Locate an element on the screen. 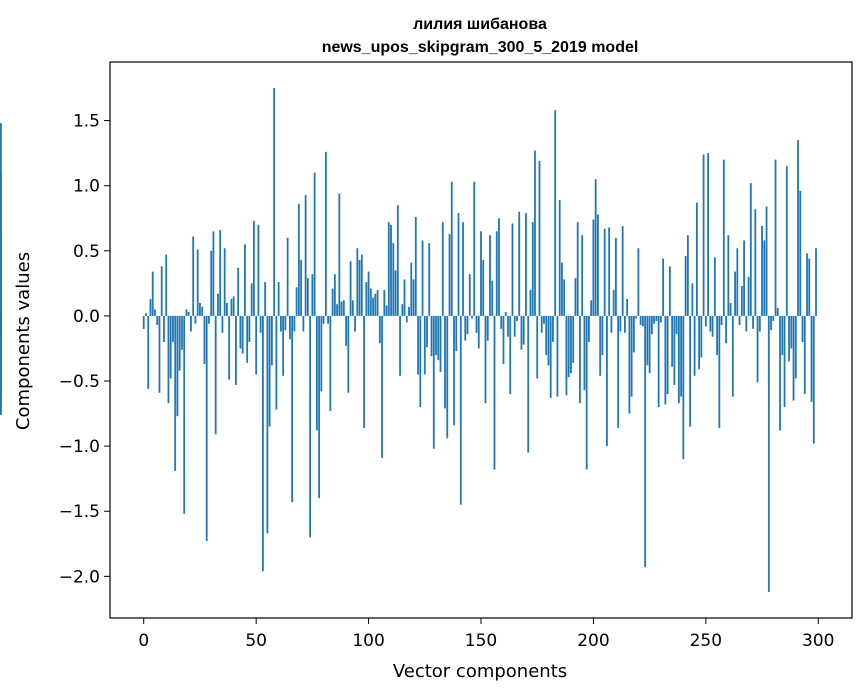 Image resolution: width=867 pixels, height=696 pixels. y-tick-label: −1.0 is located at coordinates (79, 447).